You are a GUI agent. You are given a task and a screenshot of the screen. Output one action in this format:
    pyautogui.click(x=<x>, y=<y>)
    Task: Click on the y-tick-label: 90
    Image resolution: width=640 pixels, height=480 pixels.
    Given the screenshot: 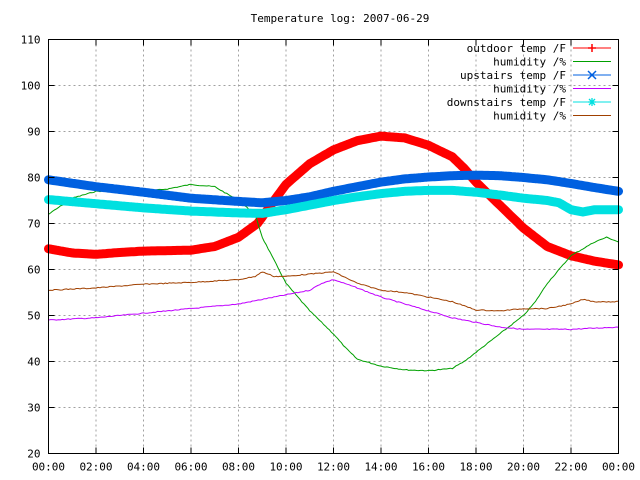 What is the action you would take?
    pyautogui.click(x=33, y=132)
    